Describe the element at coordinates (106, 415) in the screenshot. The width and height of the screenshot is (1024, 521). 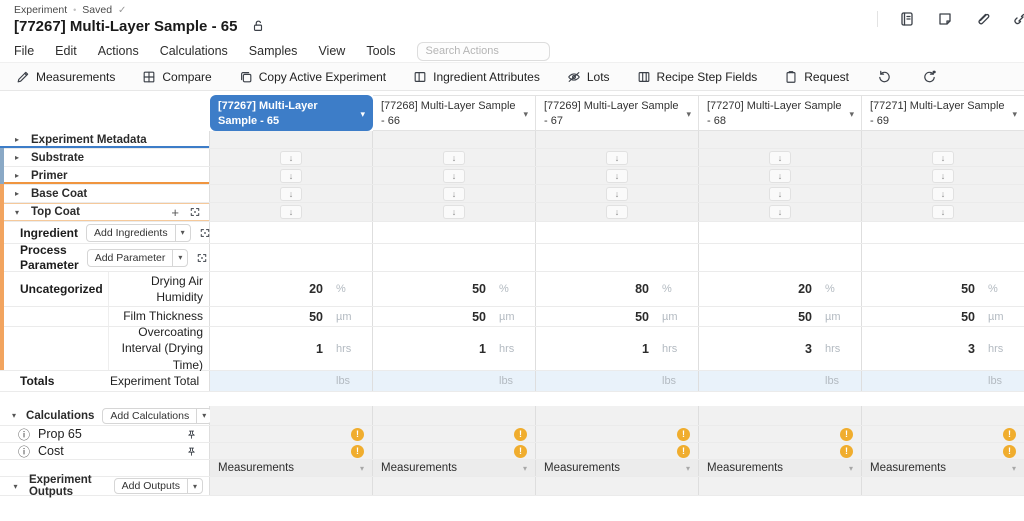
I see `section-calculations: ▾ Calculations Add Calculations ▾` at that location.